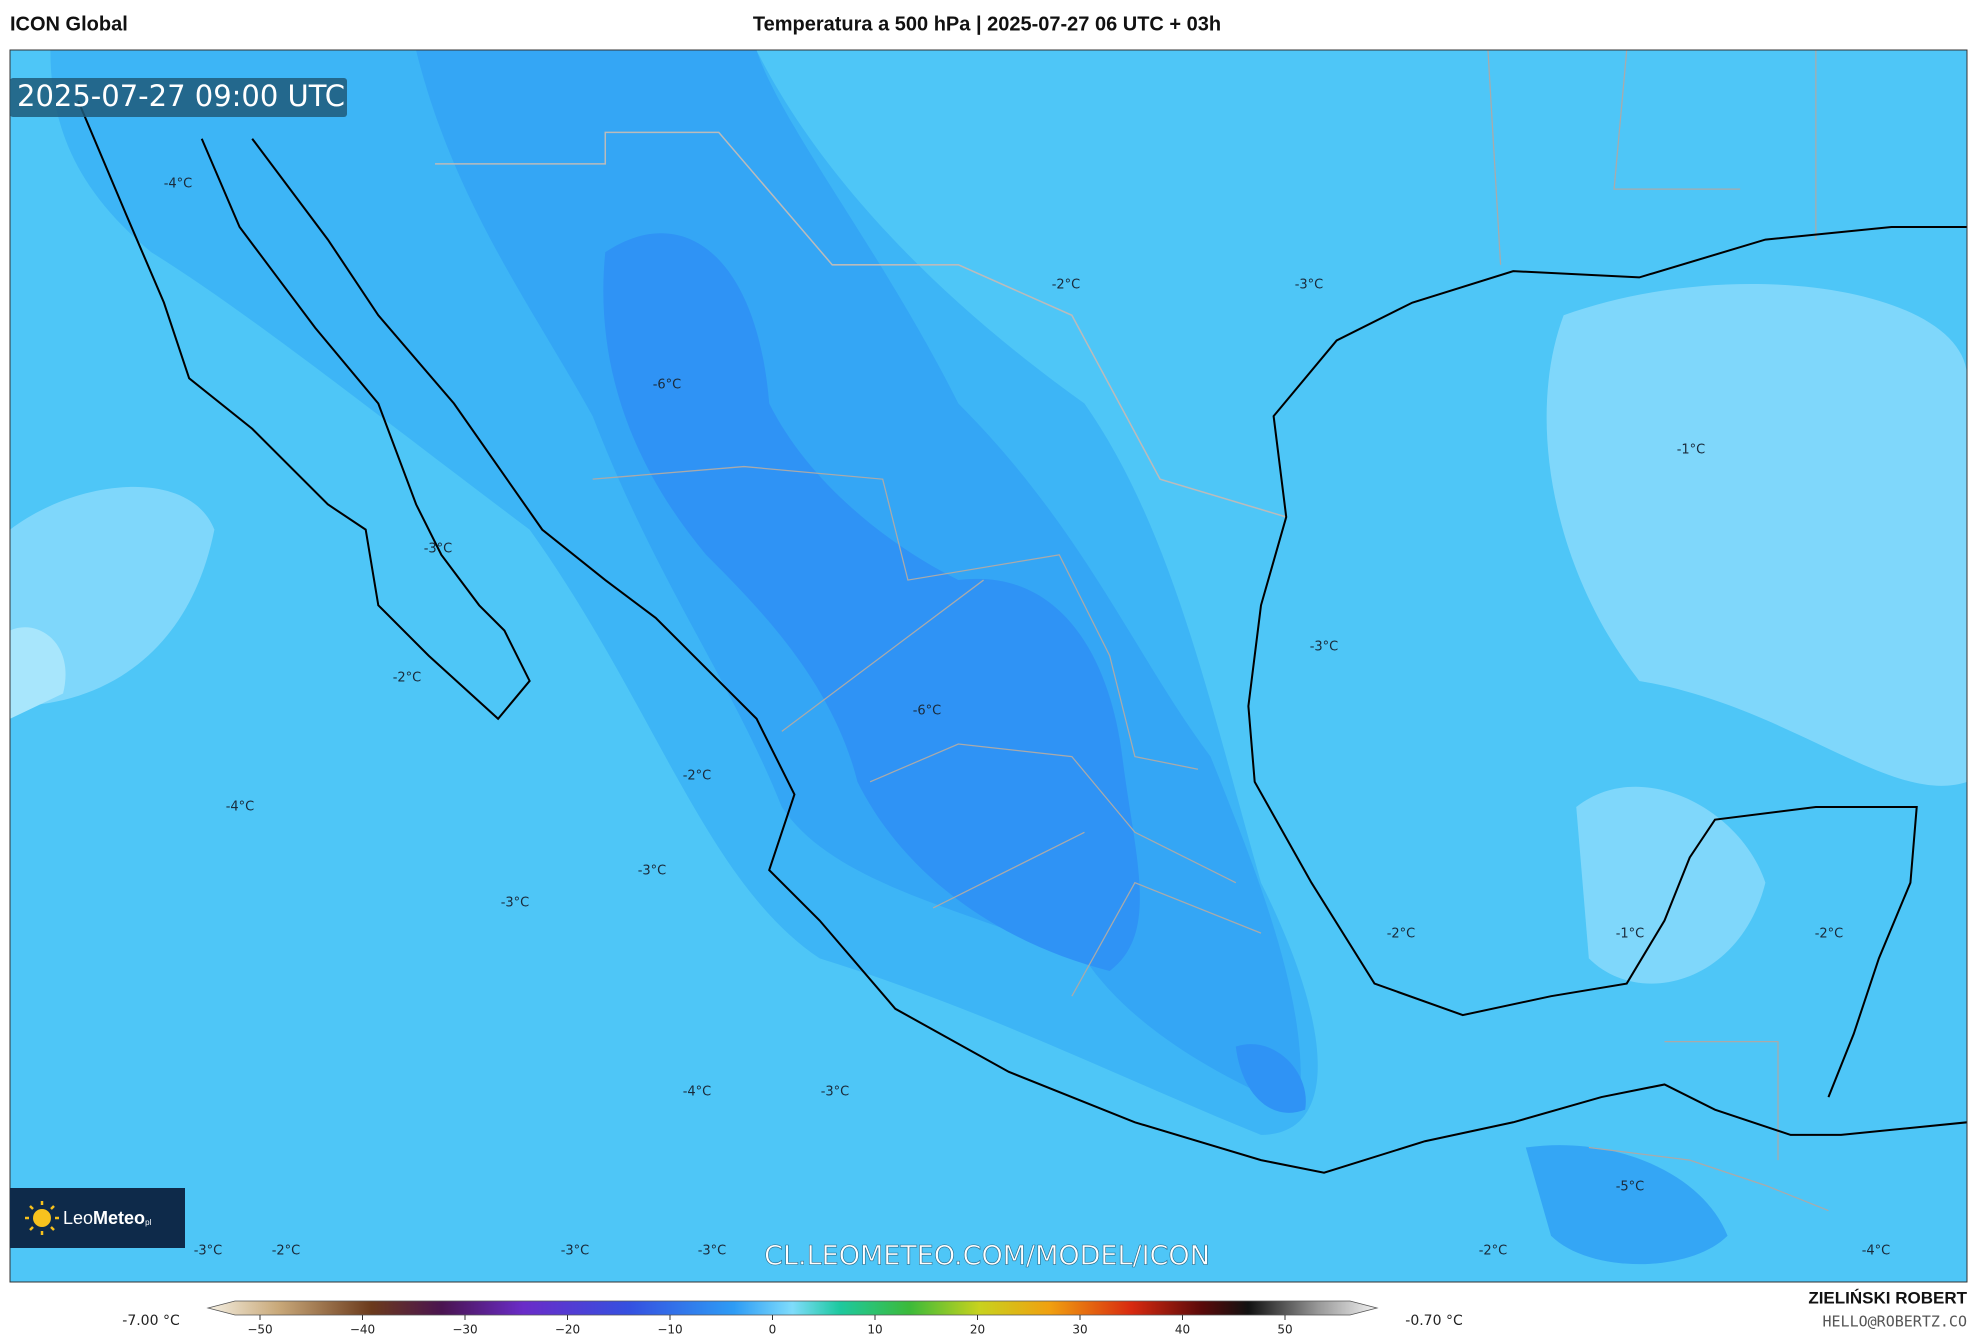 The height and width of the screenshot is (1342, 1977). I want to click on logo-part1: Leo, so click(78, 1218).